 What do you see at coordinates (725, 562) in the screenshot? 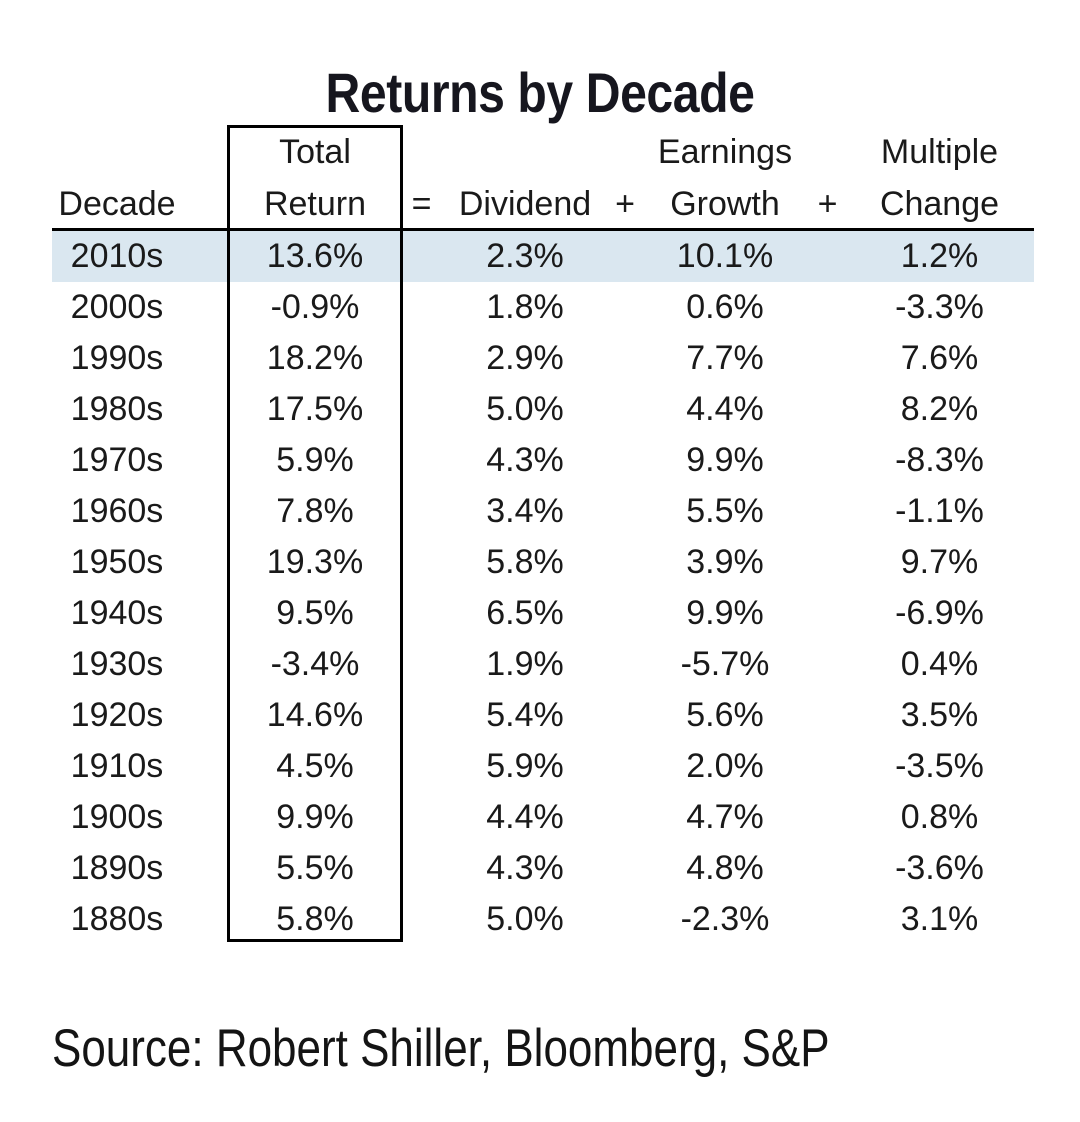
I see `earnings-growth-cell: 3.9%` at bounding box center [725, 562].